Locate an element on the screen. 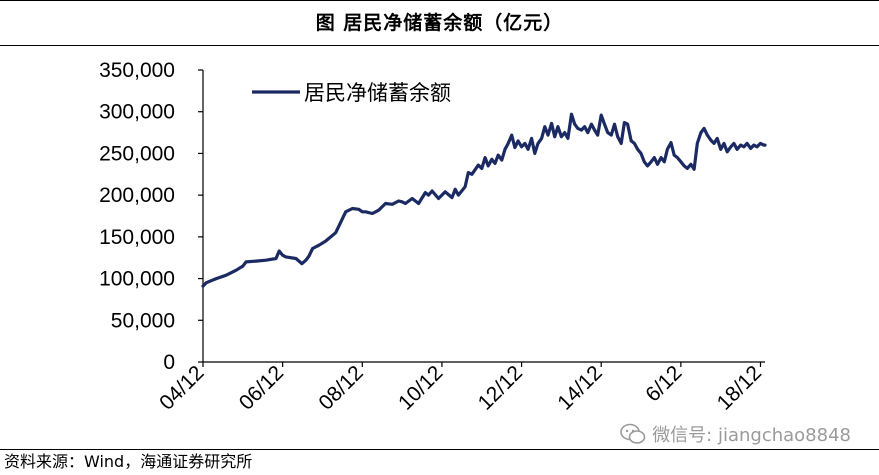  x-tick-label: 6/12 is located at coordinates (663, 383).